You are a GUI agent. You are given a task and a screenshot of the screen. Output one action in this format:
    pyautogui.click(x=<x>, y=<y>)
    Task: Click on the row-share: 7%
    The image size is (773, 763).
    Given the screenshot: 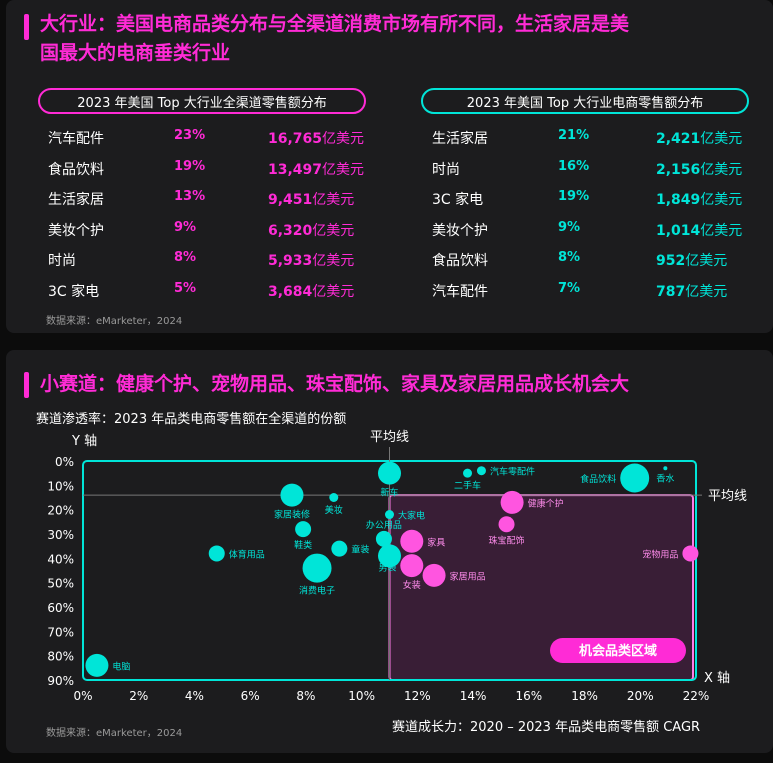 What is the action you would take?
    pyautogui.click(x=569, y=288)
    